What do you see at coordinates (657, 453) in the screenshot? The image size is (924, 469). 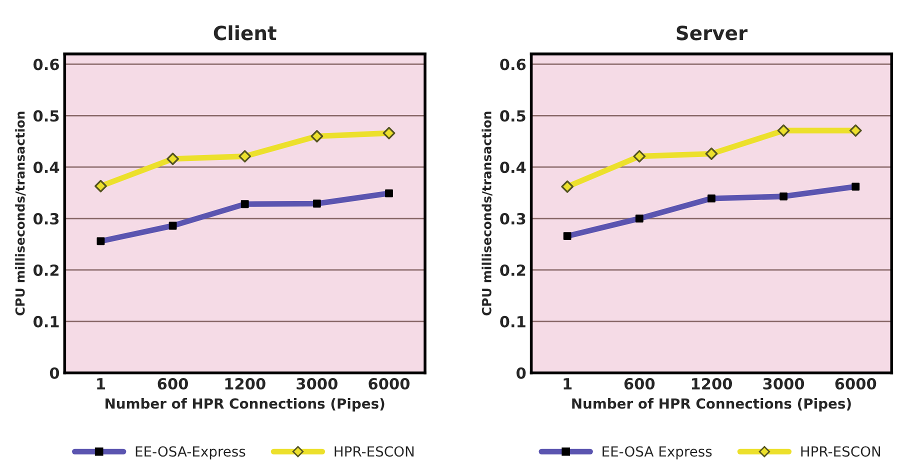 I see `legend-label: EE-OSA Express` at bounding box center [657, 453].